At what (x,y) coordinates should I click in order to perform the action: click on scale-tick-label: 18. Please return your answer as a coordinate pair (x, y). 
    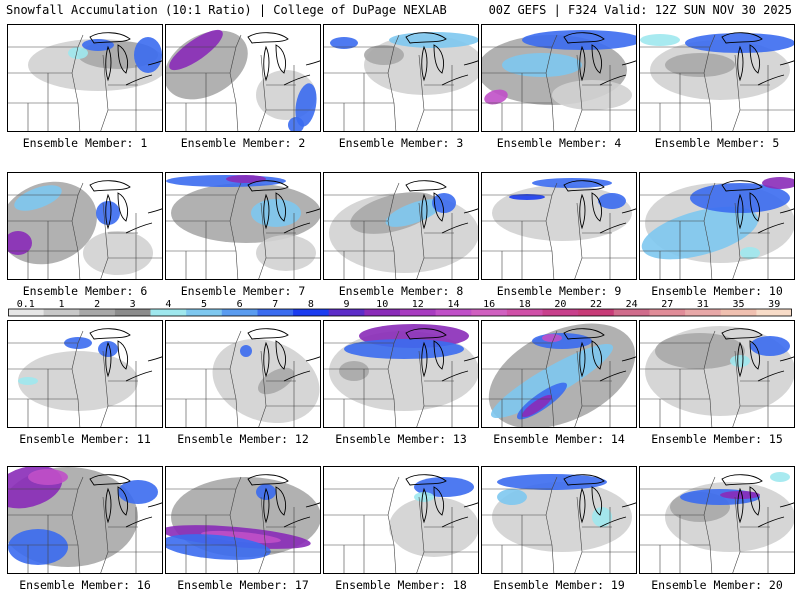
    Looking at the image, I should click on (525, 304).